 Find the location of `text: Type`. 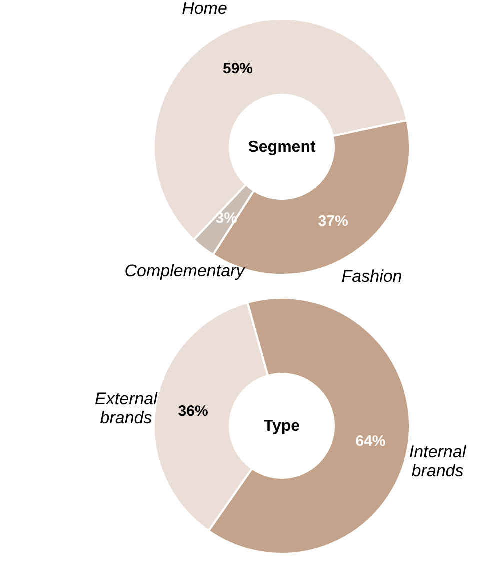

text: Type is located at coordinates (282, 426).